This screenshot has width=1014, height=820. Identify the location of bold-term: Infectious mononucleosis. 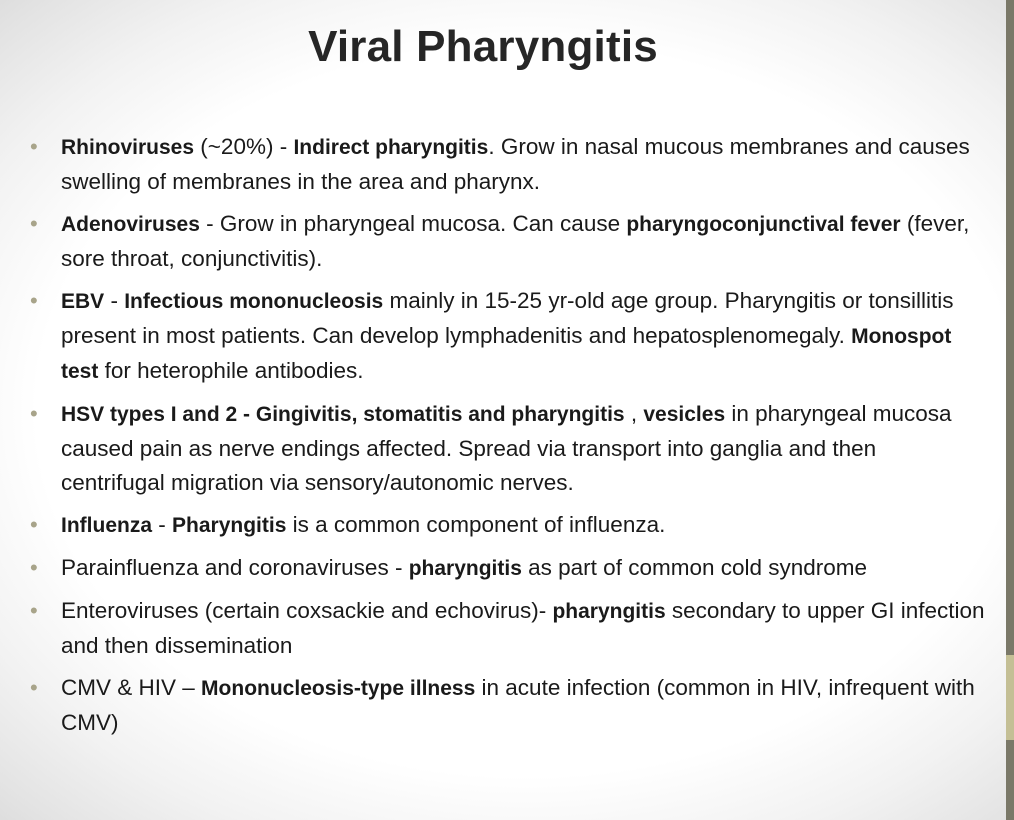
(254, 301).